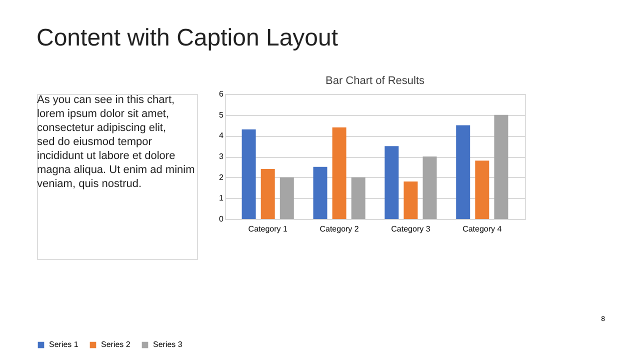 This screenshot has width=640, height=360. What do you see at coordinates (221, 156) in the screenshot?
I see `y-tick-label: 3` at bounding box center [221, 156].